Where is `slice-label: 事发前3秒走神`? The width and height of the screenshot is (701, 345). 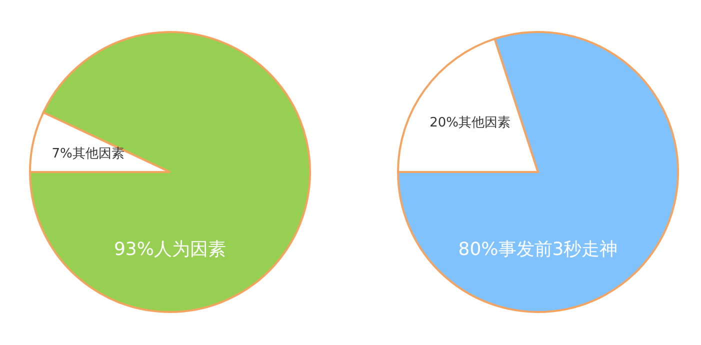
slice-label: 事发前3秒走神 is located at coordinates (558, 249).